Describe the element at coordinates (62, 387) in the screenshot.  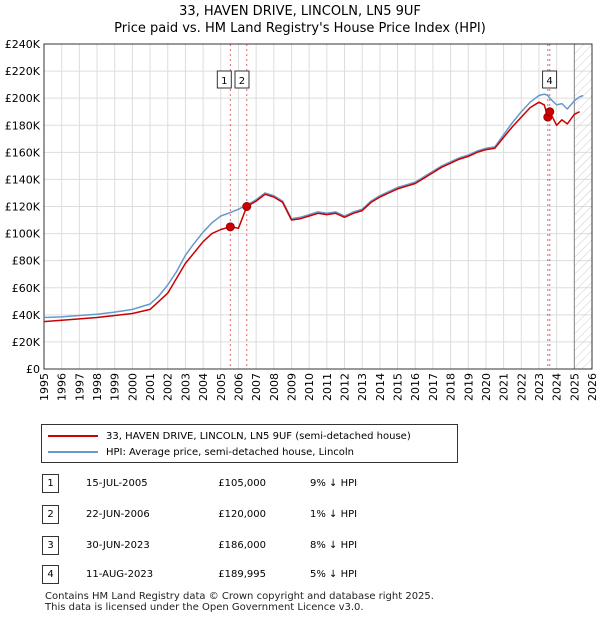
I see `x-tick-label: 1996` at that location.